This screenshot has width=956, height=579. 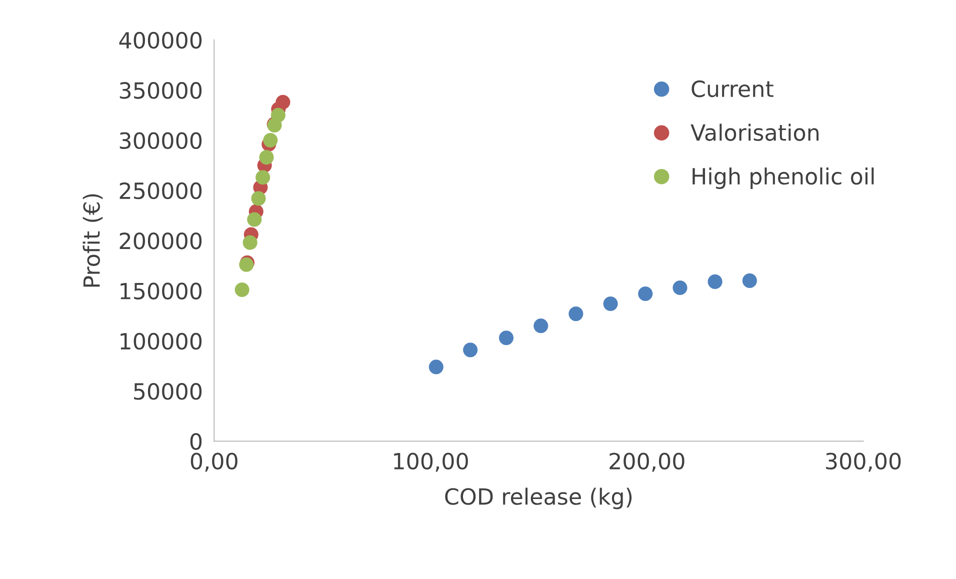 I want to click on x-axis-title: COD release (kg), so click(x=538, y=499).